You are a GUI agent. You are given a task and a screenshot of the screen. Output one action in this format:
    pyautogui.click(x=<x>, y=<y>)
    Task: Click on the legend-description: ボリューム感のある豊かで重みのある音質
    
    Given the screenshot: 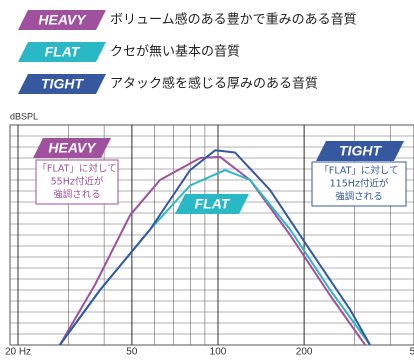 What is the action you would take?
    pyautogui.click(x=233, y=20)
    